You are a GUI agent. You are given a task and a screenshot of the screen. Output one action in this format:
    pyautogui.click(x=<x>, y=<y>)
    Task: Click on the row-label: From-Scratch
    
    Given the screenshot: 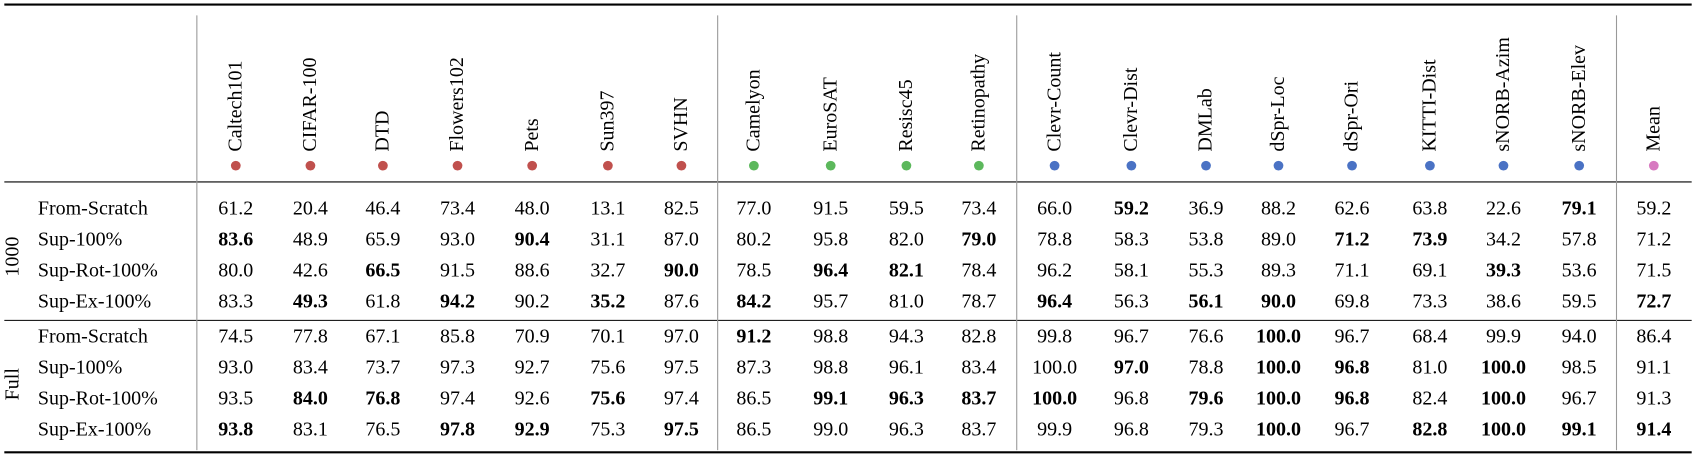 What is the action you would take?
    pyautogui.click(x=93, y=209)
    